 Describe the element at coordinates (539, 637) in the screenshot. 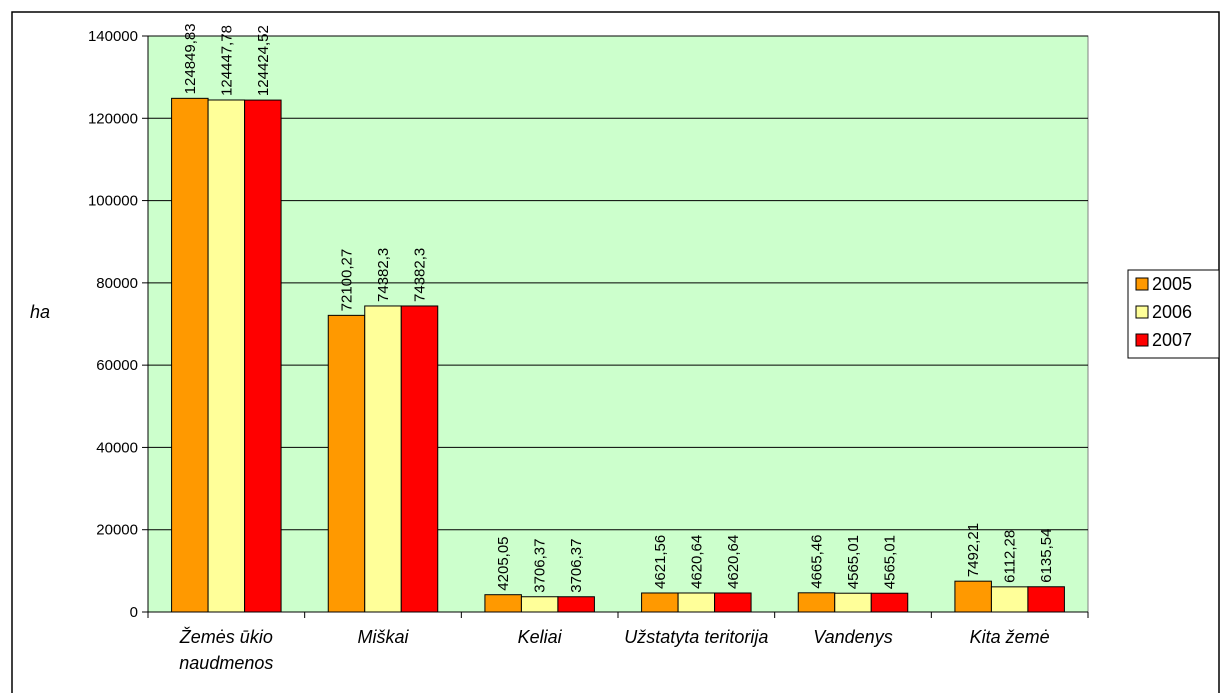

I see `x-tick-label: Keliai` at that location.